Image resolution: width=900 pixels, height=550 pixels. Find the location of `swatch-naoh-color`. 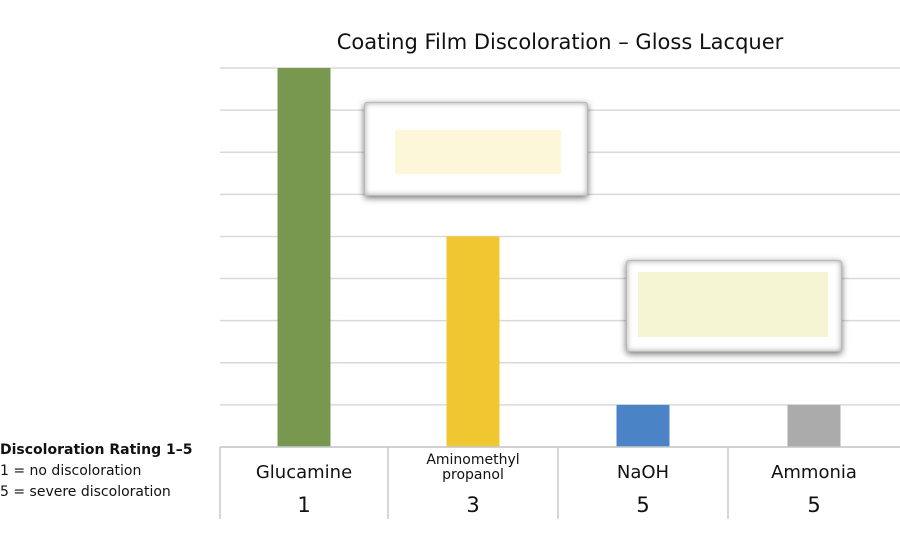

swatch-naoh-color is located at coordinates (733, 304).